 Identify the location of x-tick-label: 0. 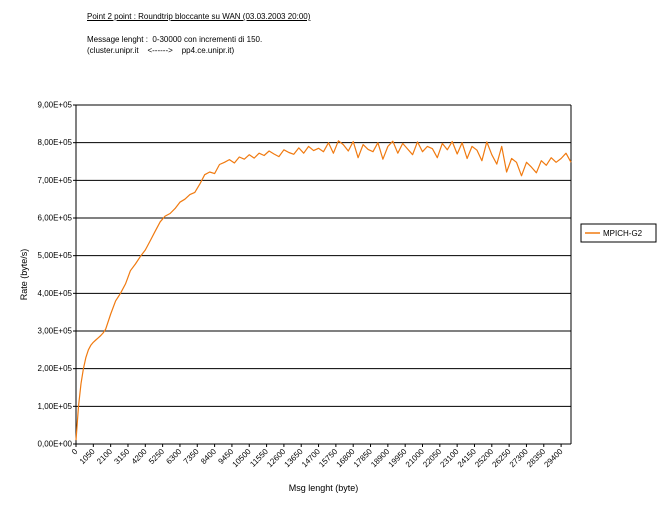
(75, 452).